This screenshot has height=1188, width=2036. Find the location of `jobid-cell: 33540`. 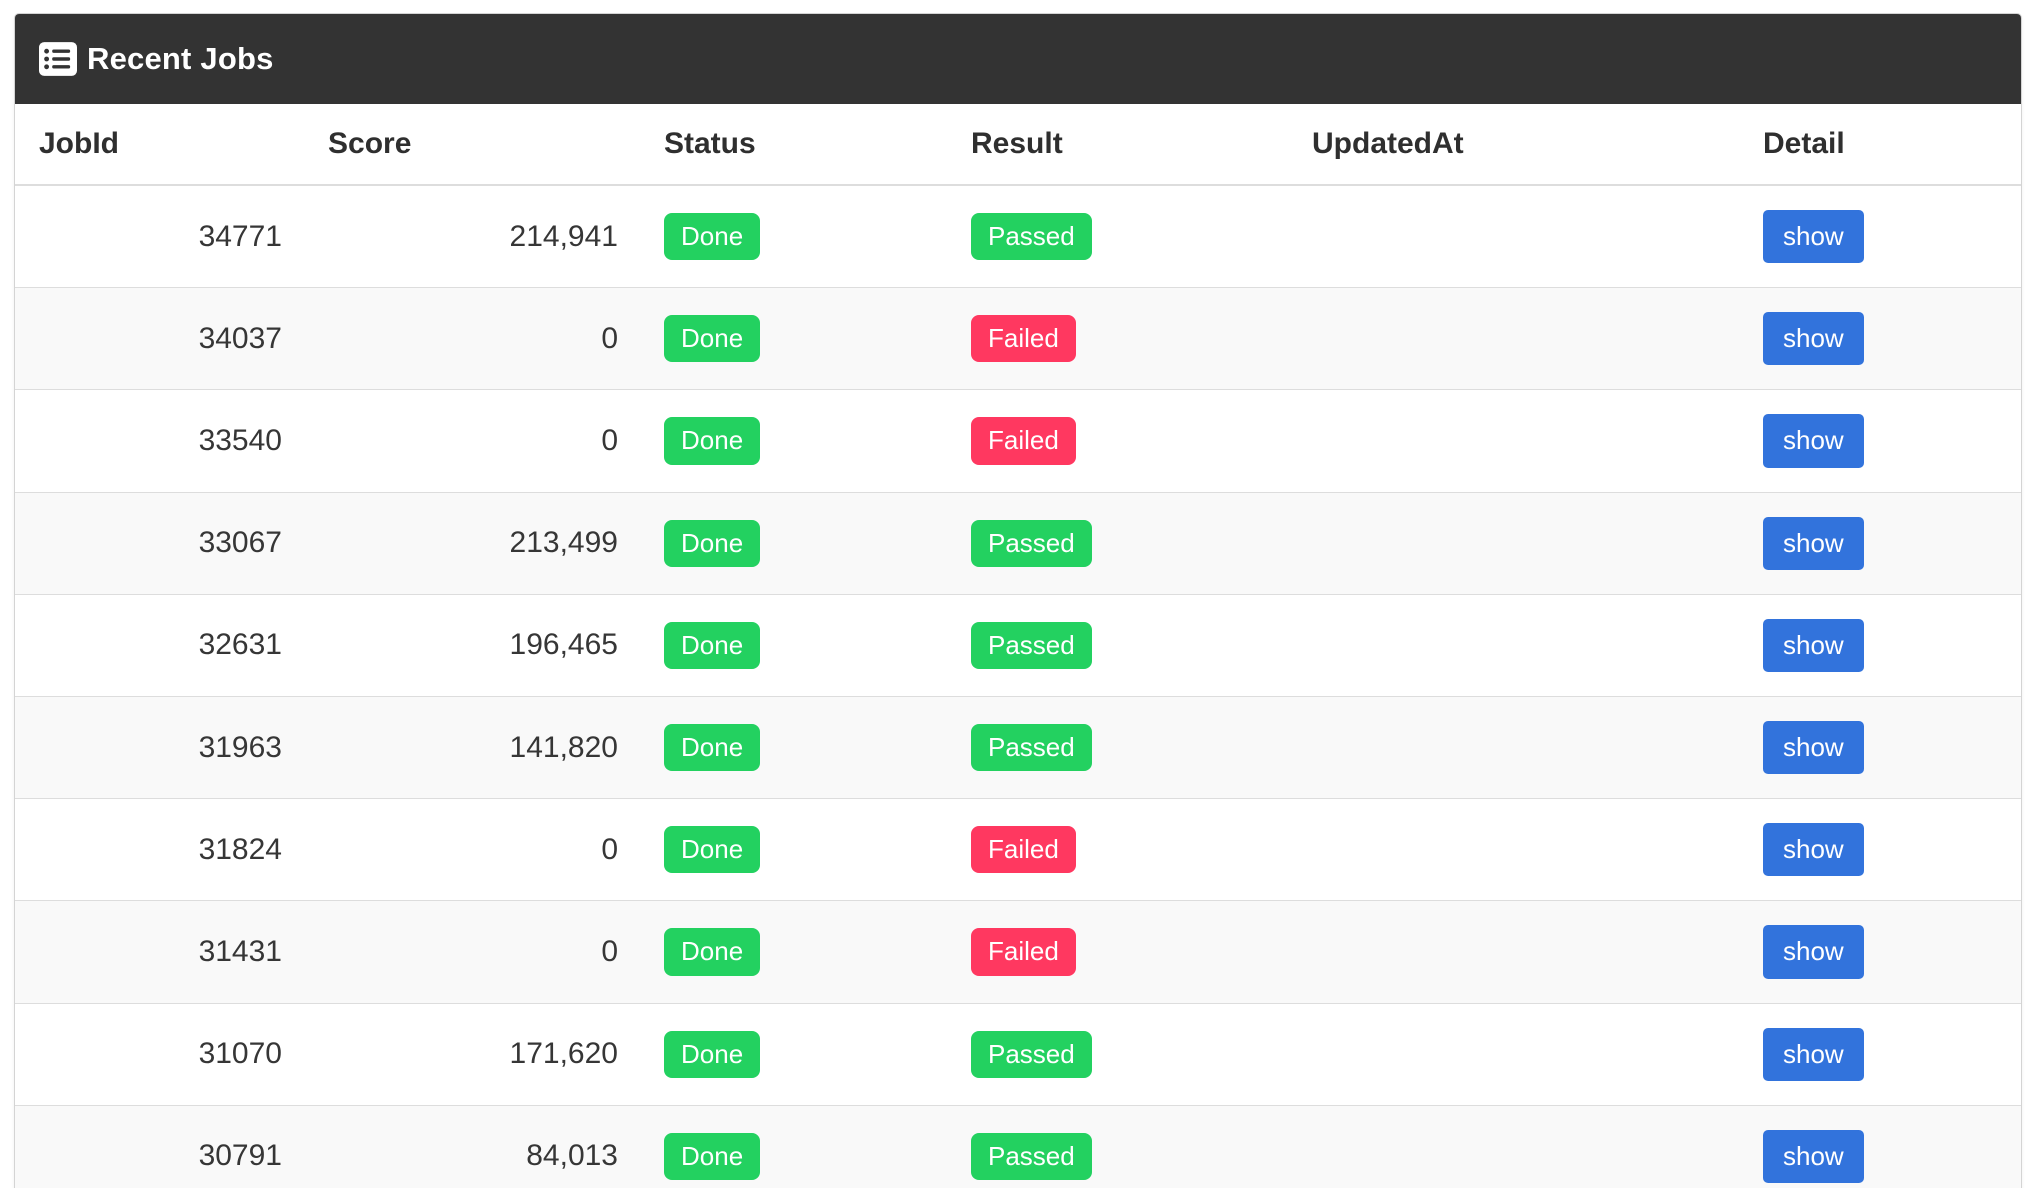

jobid-cell: 33540 is located at coordinates (166, 441).